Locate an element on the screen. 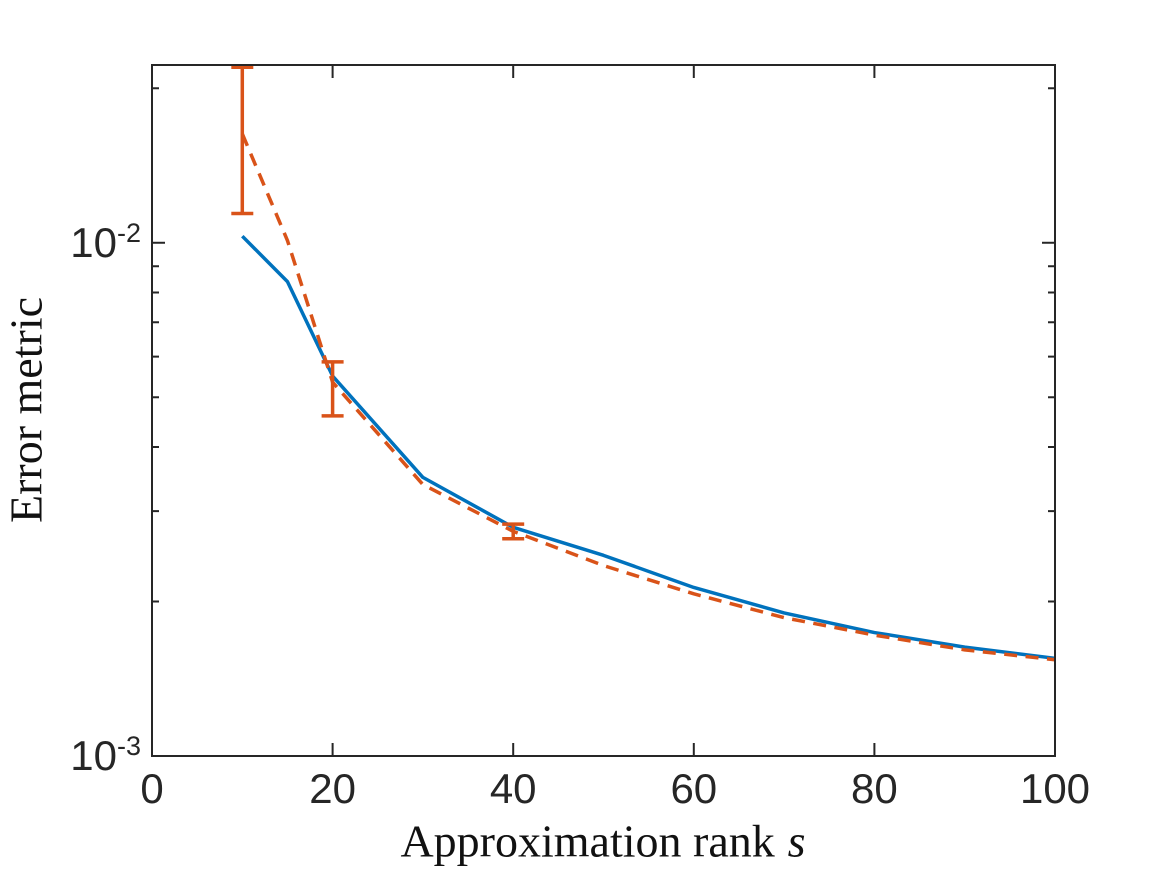  error-bars is located at coordinates (378, 303).